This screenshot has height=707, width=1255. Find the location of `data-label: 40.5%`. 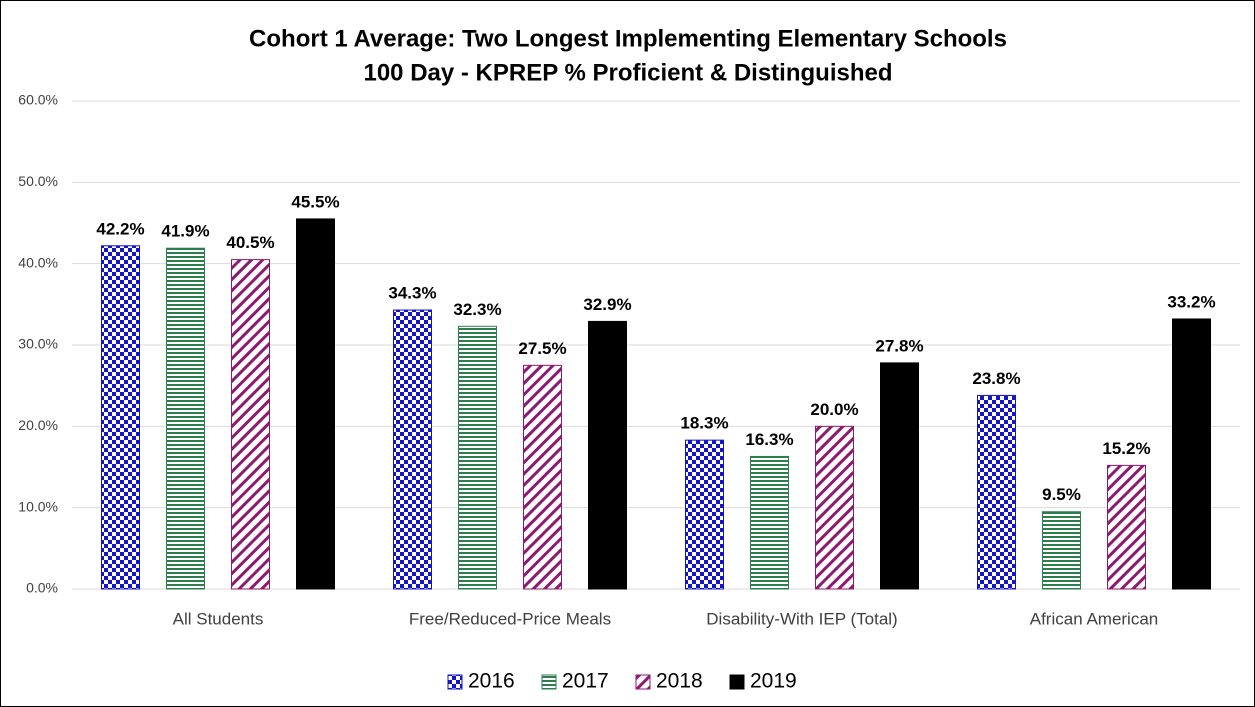

data-label: 40.5% is located at coordinates (250, 242).